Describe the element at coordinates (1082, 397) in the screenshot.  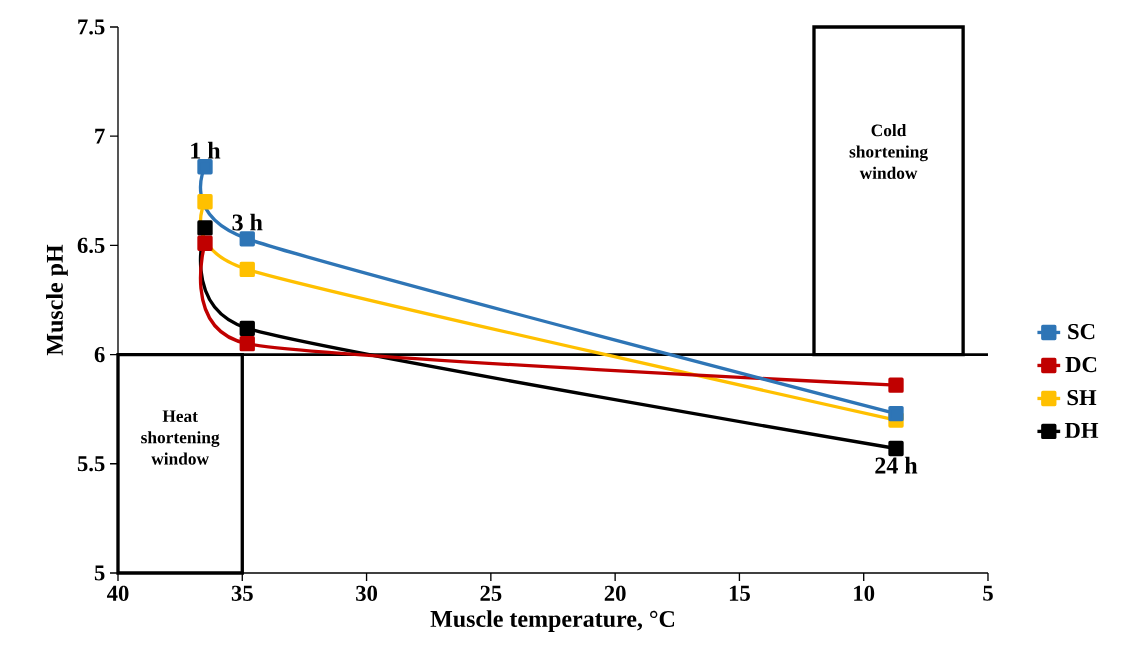
I see `legend-label: SH` at that location.